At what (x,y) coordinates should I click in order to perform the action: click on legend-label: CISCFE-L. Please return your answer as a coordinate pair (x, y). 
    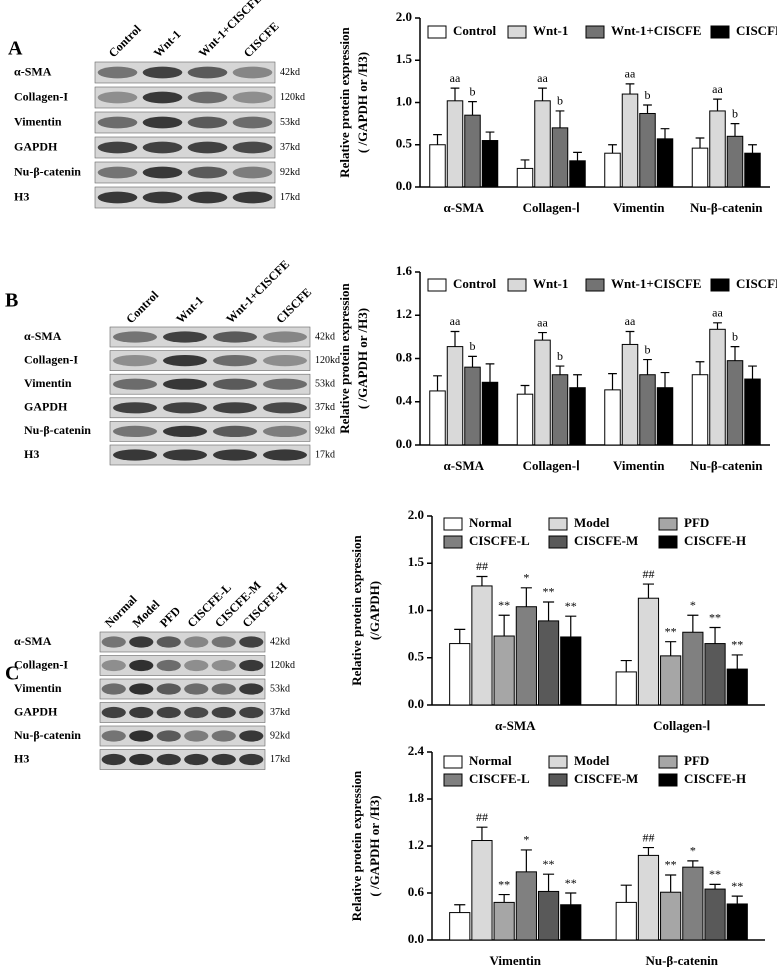
    Looking at the image, I should click on (499, 778).